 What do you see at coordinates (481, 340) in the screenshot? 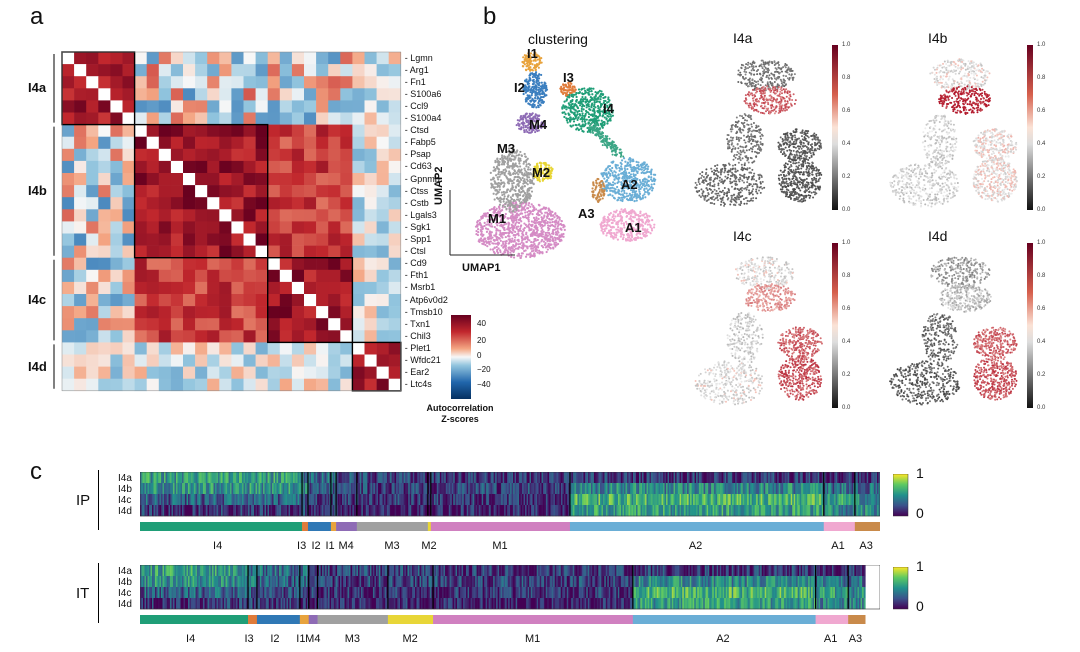
I see `colorbar-tick: 20` at bounding box center [481, 340].